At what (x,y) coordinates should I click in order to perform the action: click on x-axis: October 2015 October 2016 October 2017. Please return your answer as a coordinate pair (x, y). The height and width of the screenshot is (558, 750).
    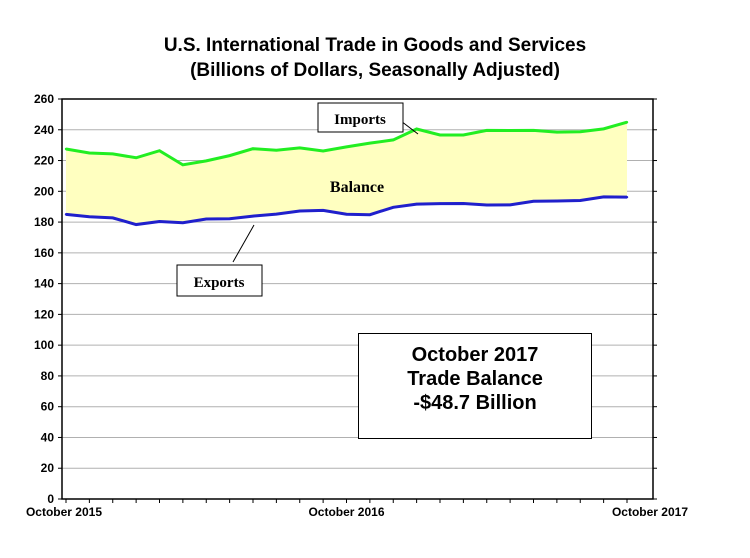
    Looking at the image, I should click on (357, 509).